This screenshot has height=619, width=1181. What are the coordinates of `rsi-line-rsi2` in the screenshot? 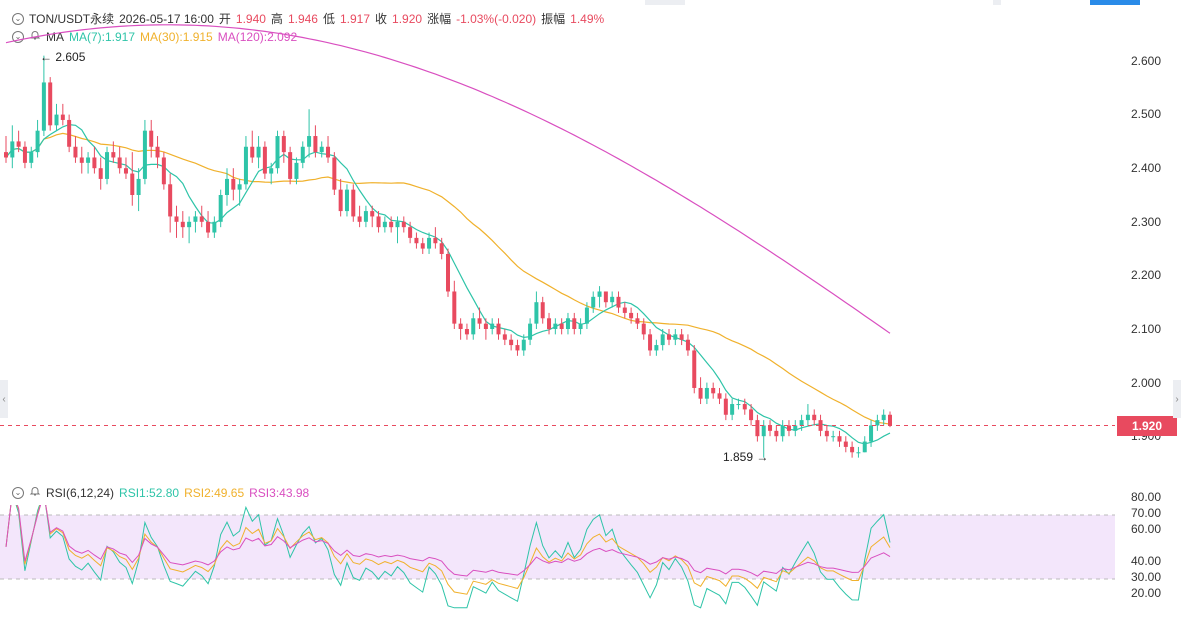 It's located at (448, 550).